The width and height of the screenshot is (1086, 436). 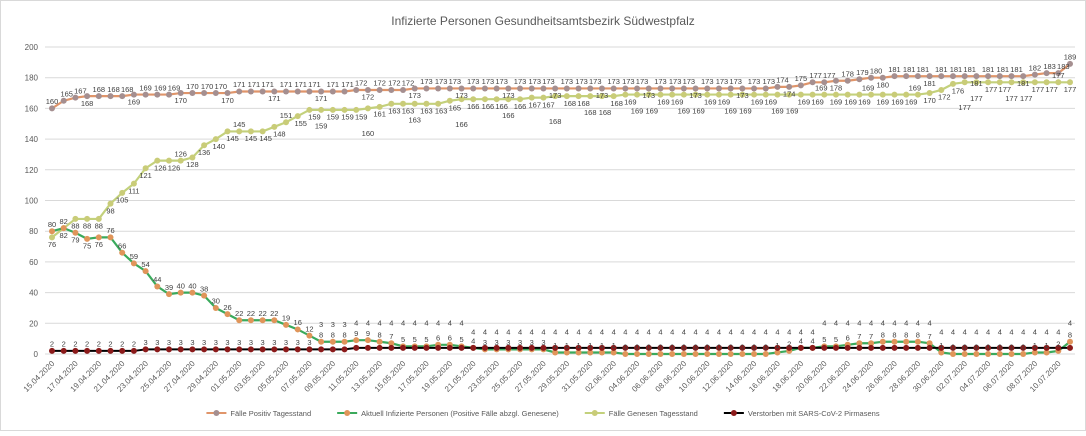 I want to click on data-label: 0, so click(x=660, y=347).